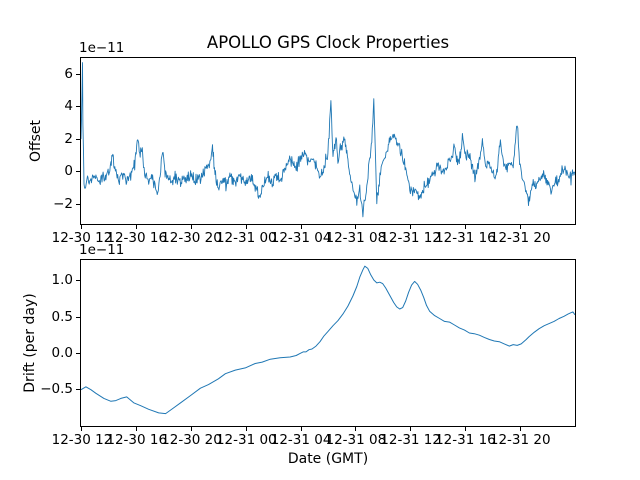  I want to click on y-tick-label: −0.5, so click(56, 389).